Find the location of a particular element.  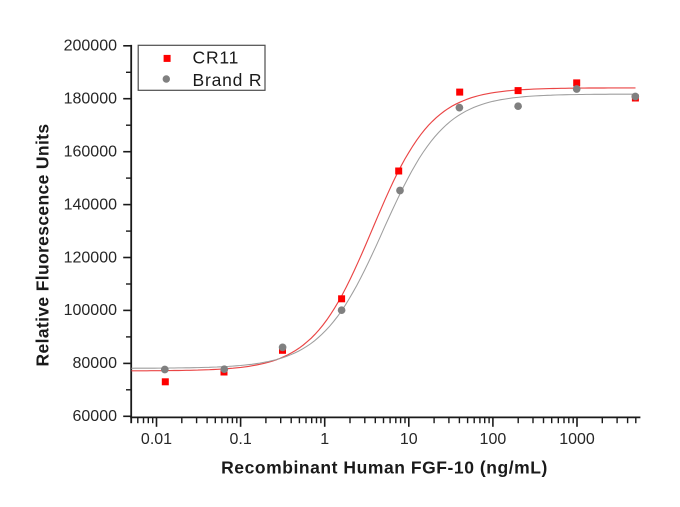

svg-text: 100000 is located at coordinates (90, 310).